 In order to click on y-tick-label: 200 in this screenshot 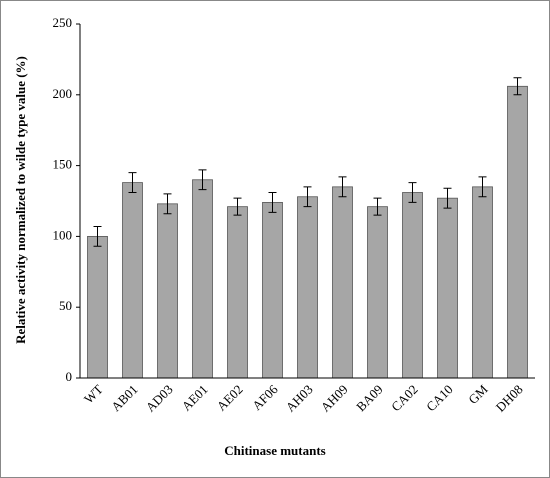, I will do `click(63, 93)`.